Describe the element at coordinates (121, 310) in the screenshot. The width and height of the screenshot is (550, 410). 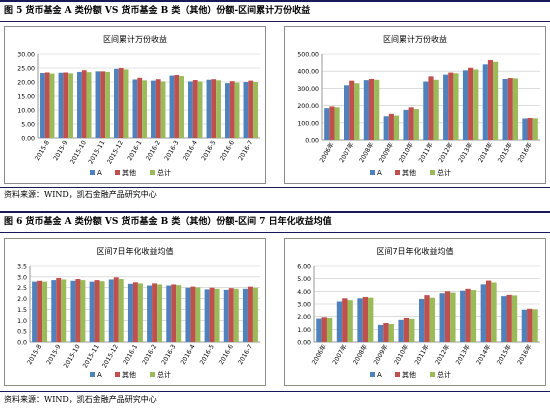
I see `bar-总计-2015-12` at that location.